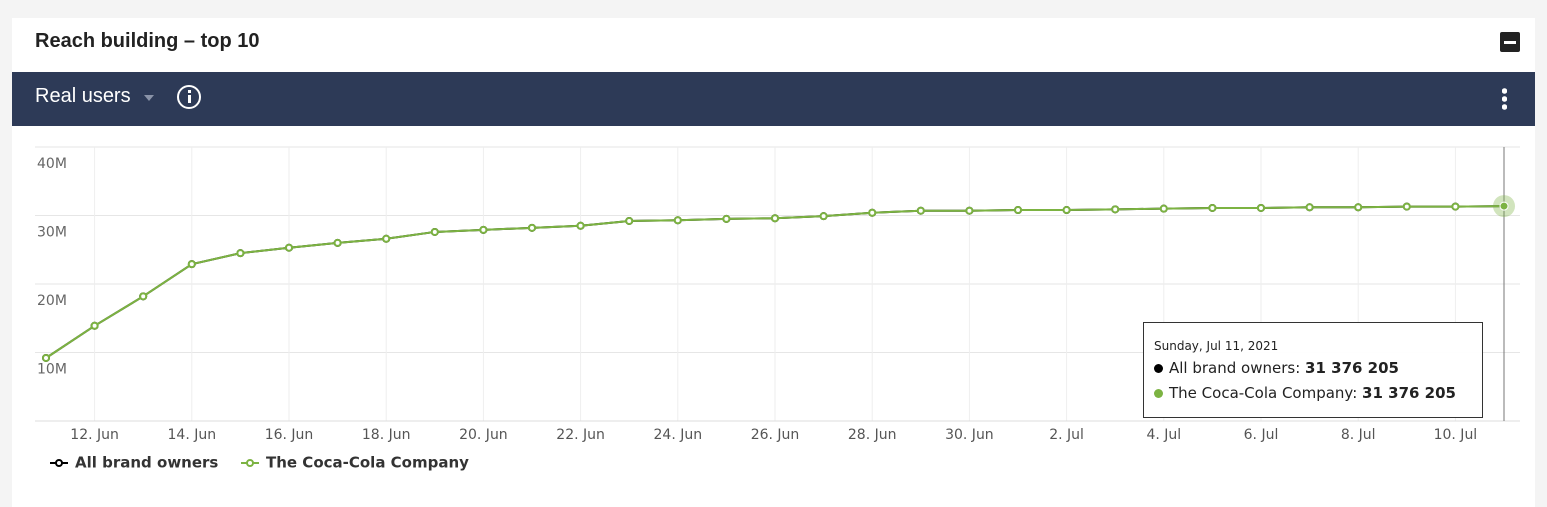 The width and height of the screenshot is (1547, 507). What do you see at coordinates (1216, 346) in the screenshot?
I see `tooltip-date: Sunday, Jul 11, 2021` at bounding box center [1216, 346].